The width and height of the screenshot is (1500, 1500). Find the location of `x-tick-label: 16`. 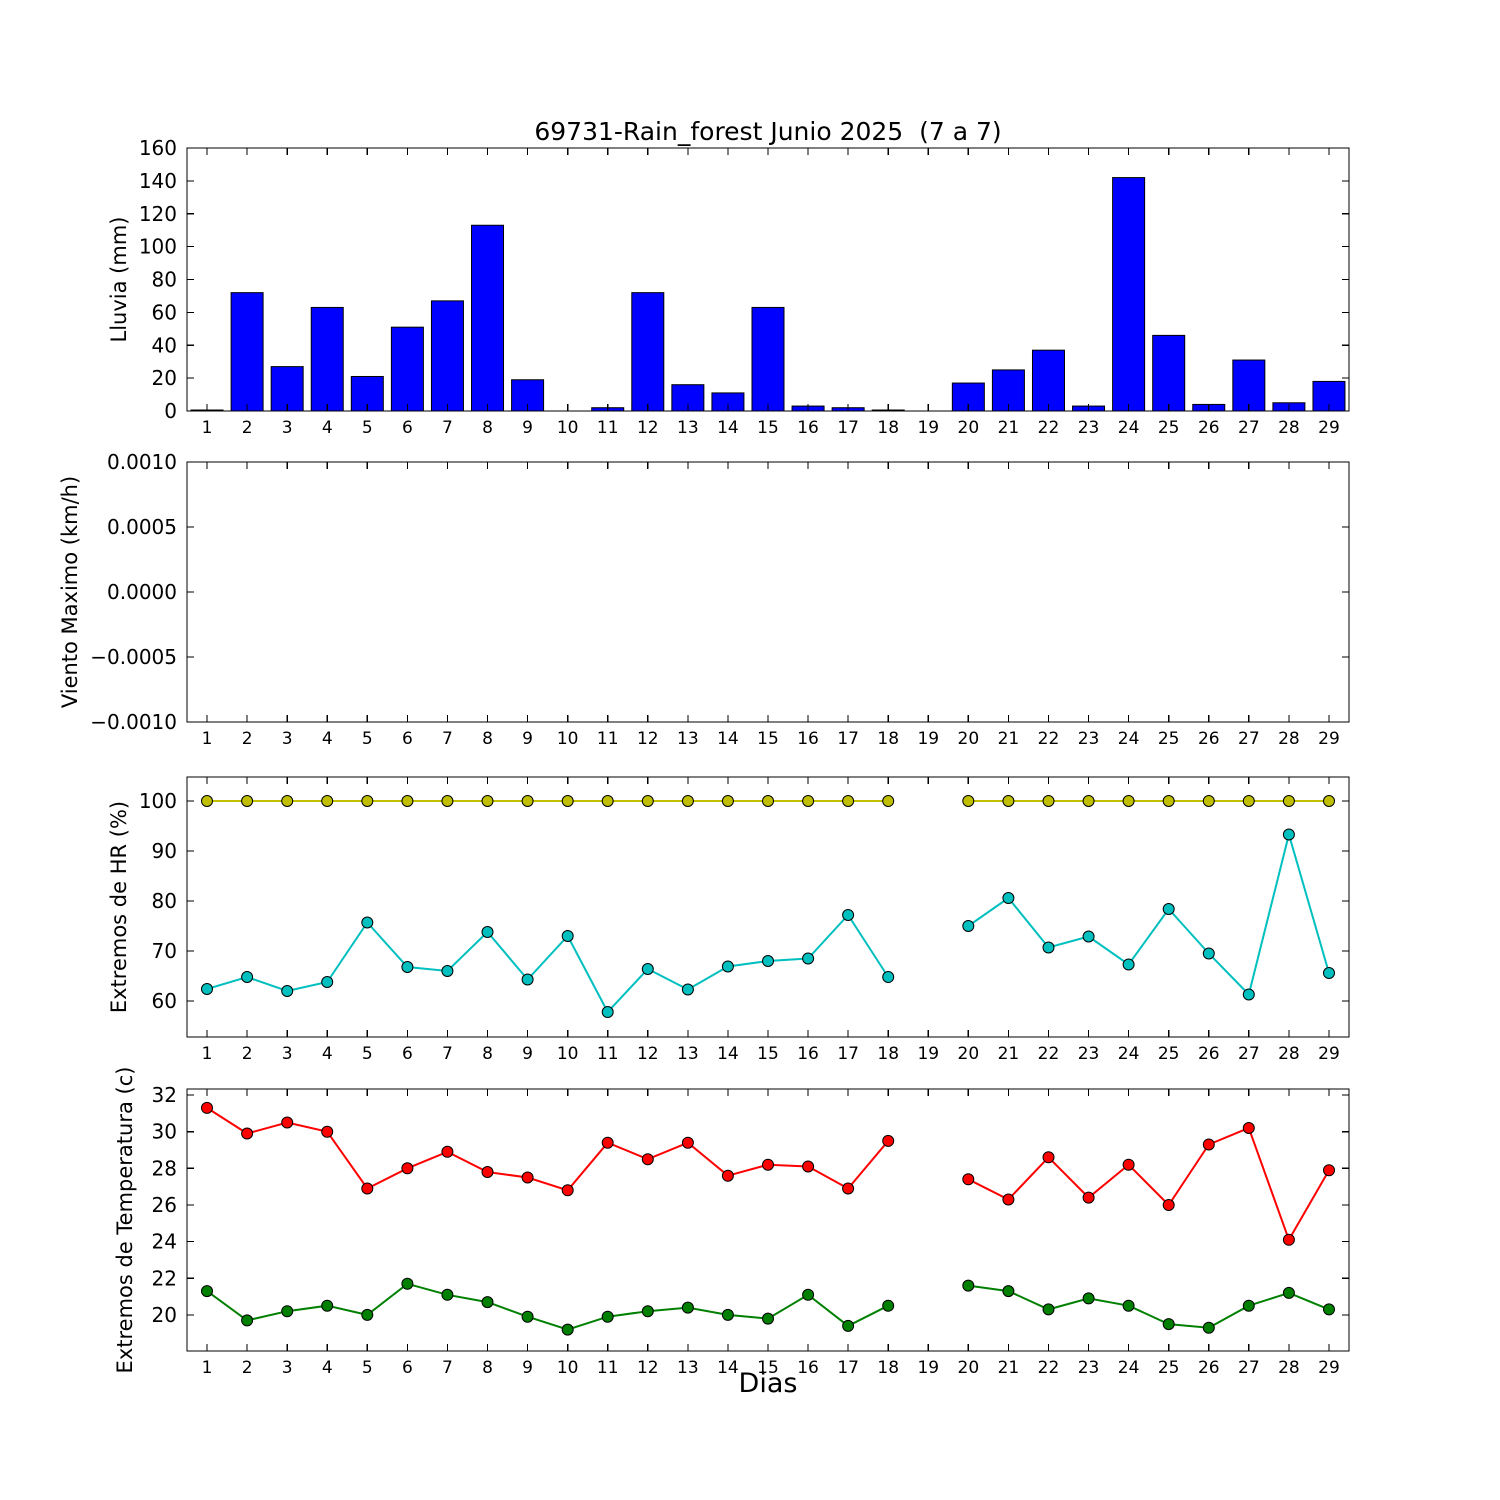

x-tick-label: 16 is located at coordinates (808, 739).